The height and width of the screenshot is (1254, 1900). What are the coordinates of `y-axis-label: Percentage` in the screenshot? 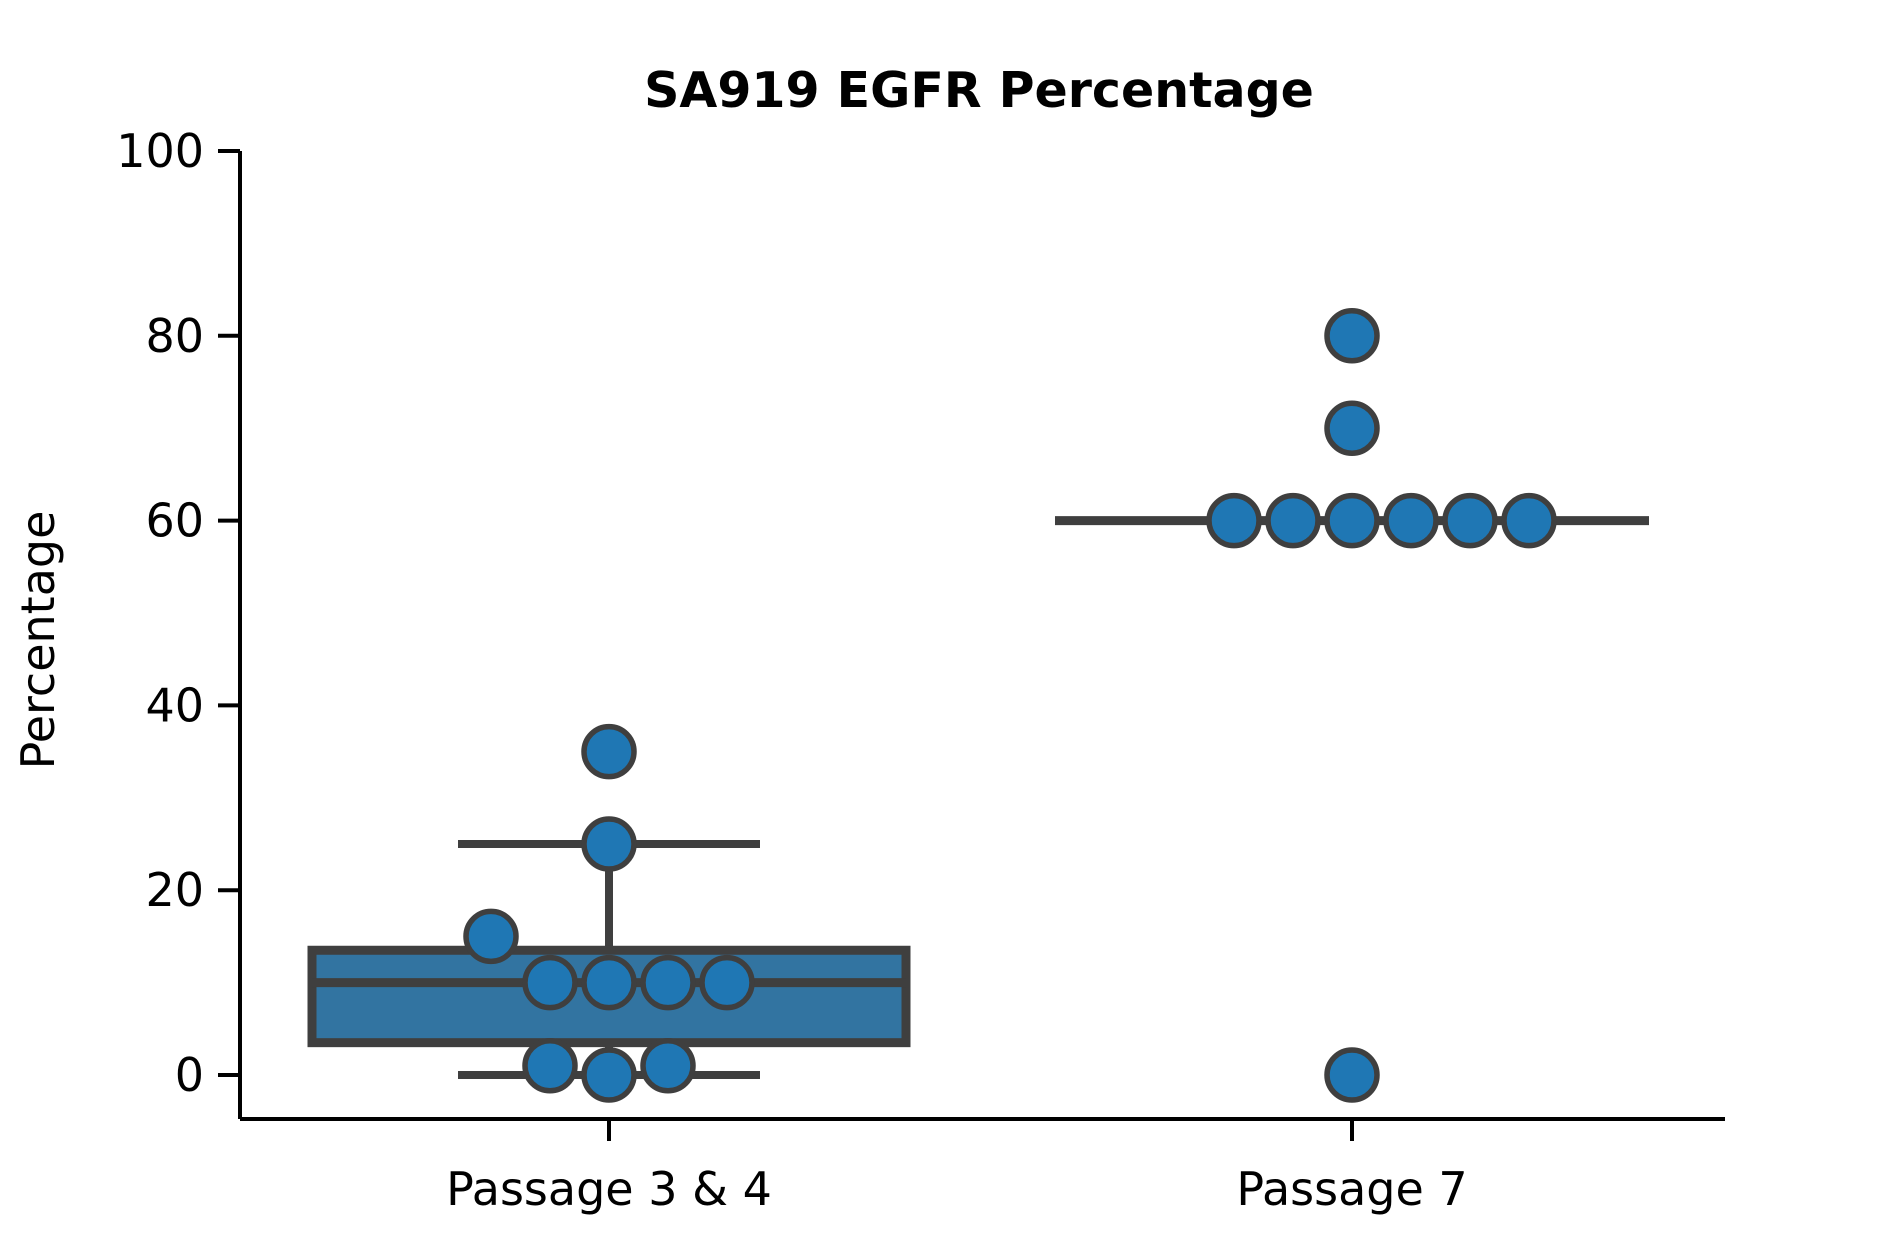 It's located at (38, 640).